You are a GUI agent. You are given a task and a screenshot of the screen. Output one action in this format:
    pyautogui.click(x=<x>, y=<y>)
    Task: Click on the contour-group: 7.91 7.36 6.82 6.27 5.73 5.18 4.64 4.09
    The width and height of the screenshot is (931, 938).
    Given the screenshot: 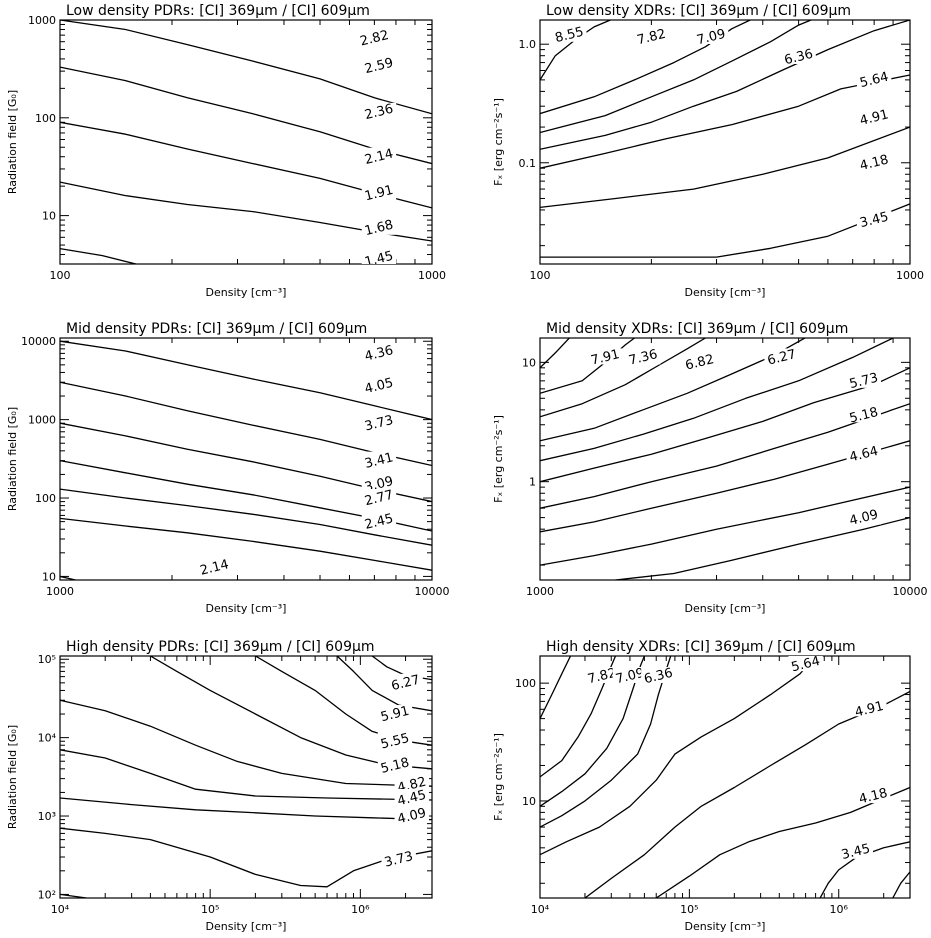 What is the action you would take?
    pyautogui.click(x=725, y=459)
    